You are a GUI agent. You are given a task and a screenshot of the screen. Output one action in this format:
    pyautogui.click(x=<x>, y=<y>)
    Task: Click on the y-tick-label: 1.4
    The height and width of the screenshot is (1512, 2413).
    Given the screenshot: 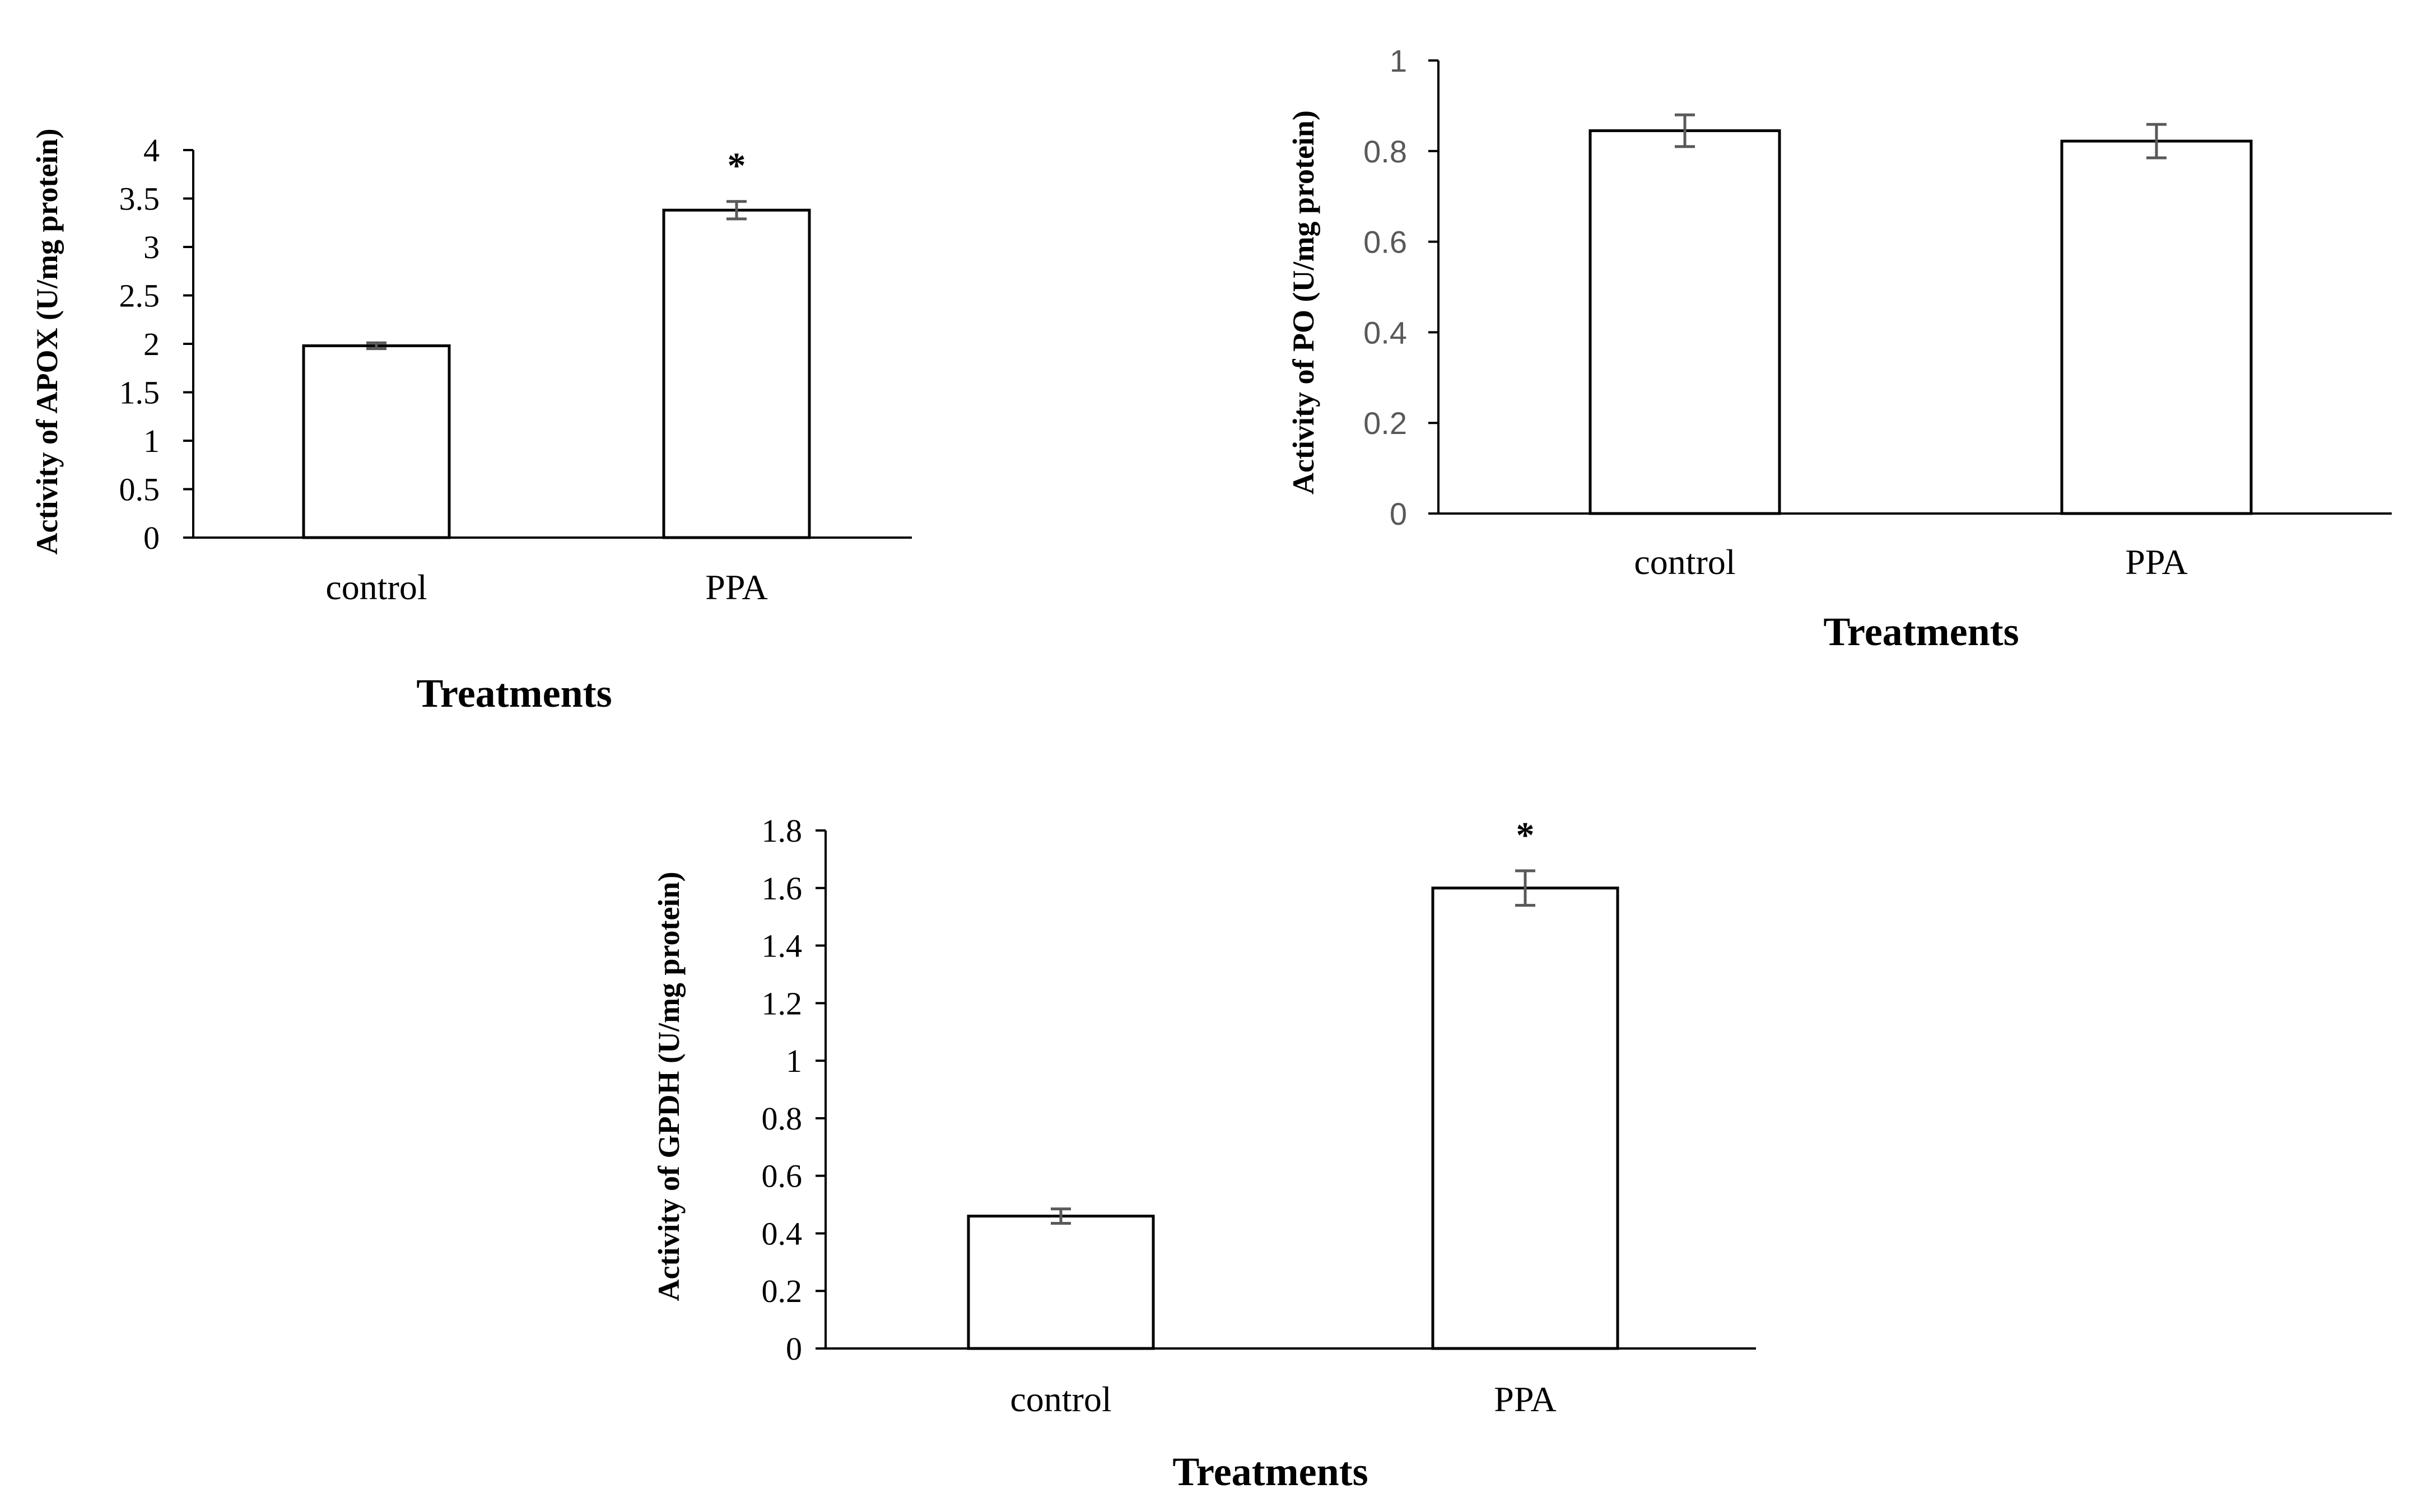 What is the action you would take?
    pyautogui.click(x=783, y=946)
    